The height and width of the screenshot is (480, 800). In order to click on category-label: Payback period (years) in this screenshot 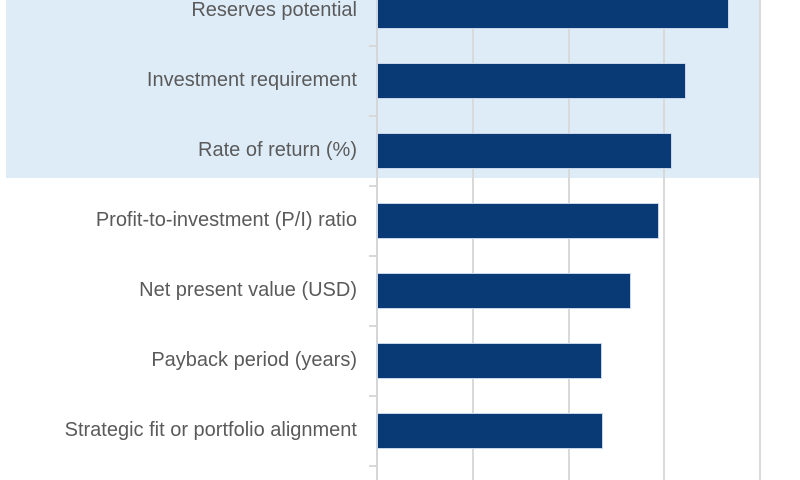, I will do `click(254, 360)`.